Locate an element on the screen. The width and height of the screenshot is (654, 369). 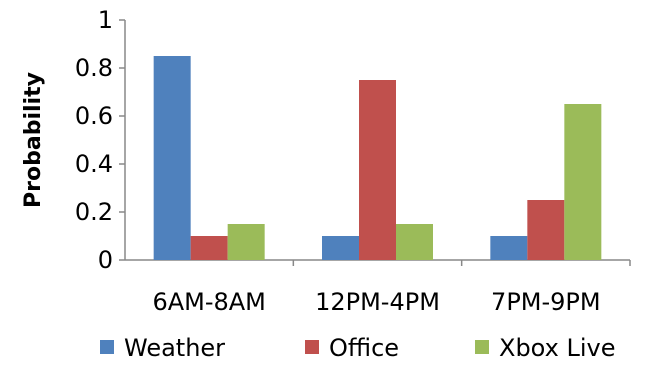
legend-label: Office is located at coordinates (364, 348).